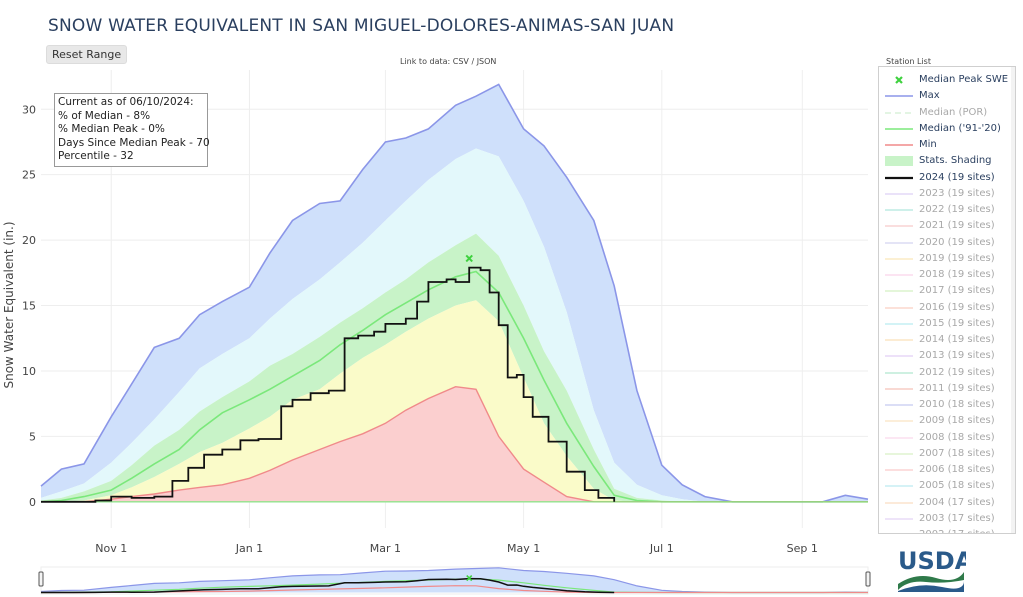 The width and height of the screenshot is (1023, 597). What do you see at coordinates (460, 61) in the screenshot?
I see `csv-link: CSV` at bounding box center [460, 61].